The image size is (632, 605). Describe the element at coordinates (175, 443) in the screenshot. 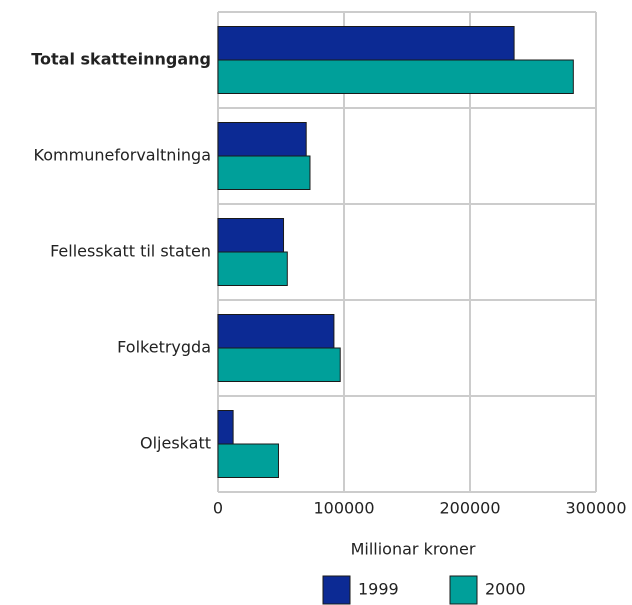

I see `y-tick-label: Oljeskatt` at that location.